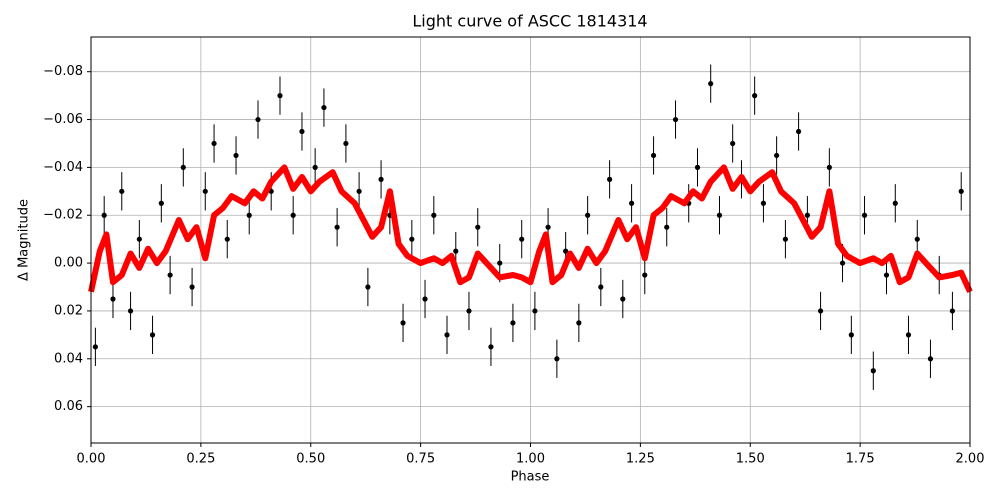  Describe the element at coordinates (63, 167) in the screenshot. I see `y-tick-label: −0.04` at that location.